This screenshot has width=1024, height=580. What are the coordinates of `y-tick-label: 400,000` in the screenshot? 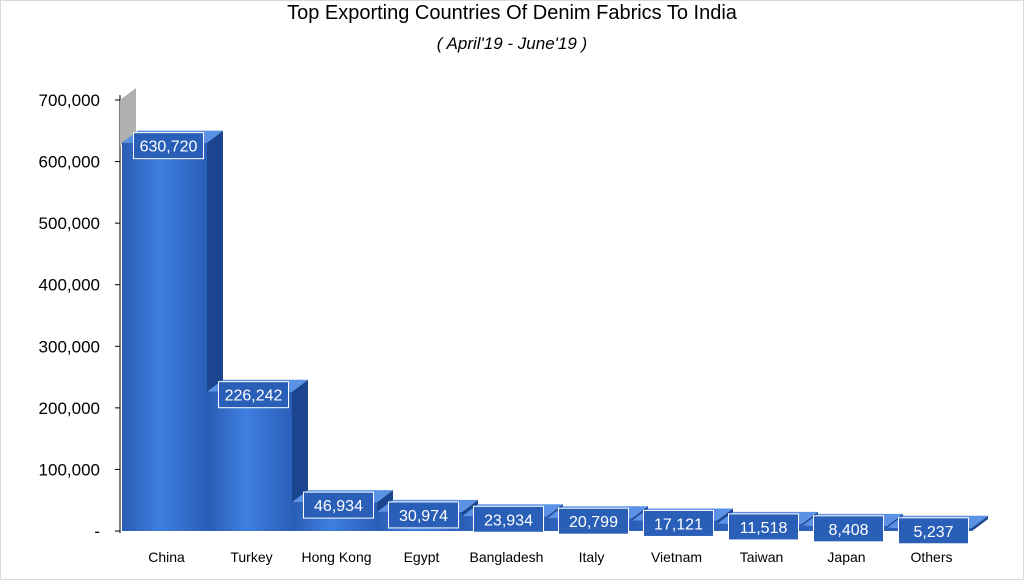 It's located at (69, 285).